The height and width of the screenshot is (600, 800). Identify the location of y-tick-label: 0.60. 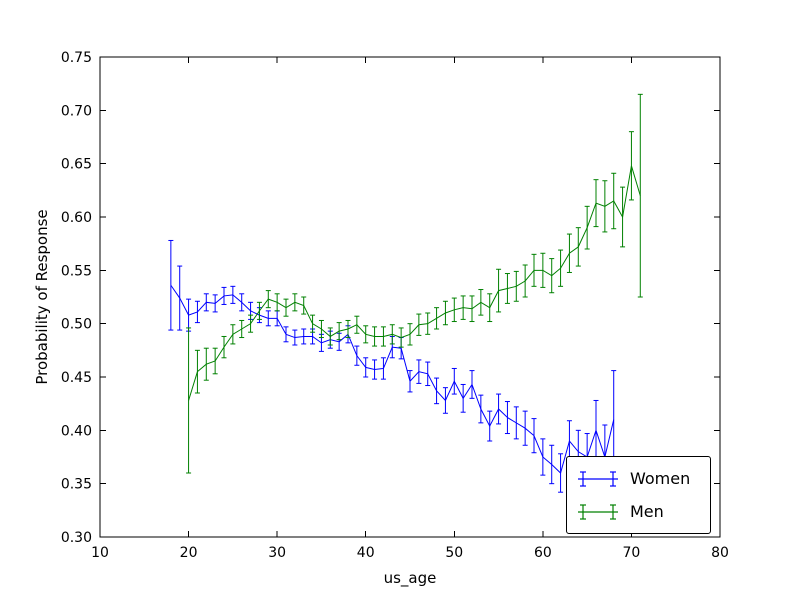
(76, 218).